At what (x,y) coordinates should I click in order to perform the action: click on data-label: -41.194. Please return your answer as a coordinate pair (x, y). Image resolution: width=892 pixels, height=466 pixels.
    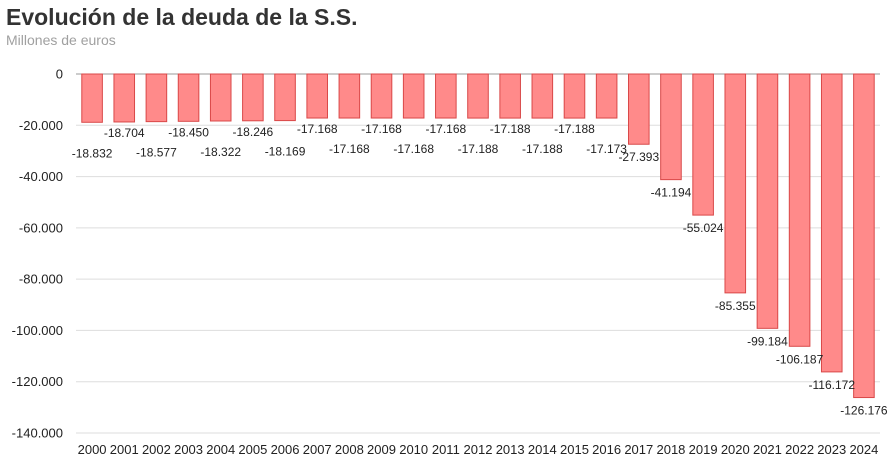
    Looking at the image, I should click on (671, 193).